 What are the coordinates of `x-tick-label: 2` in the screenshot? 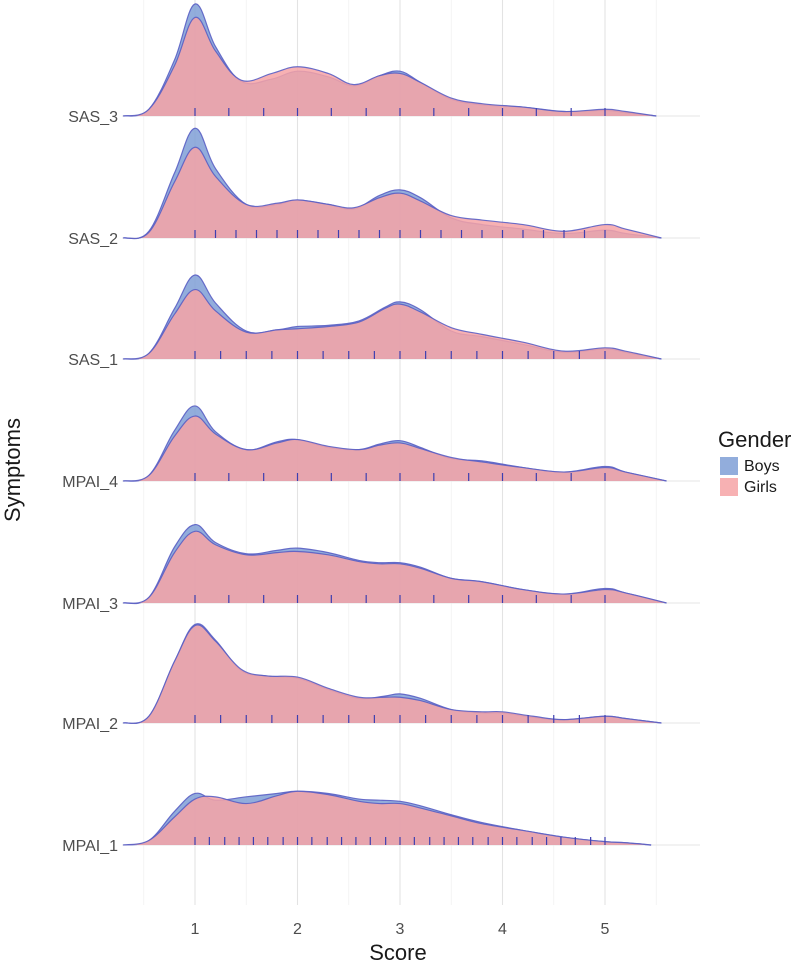 It's located at (297, 929).